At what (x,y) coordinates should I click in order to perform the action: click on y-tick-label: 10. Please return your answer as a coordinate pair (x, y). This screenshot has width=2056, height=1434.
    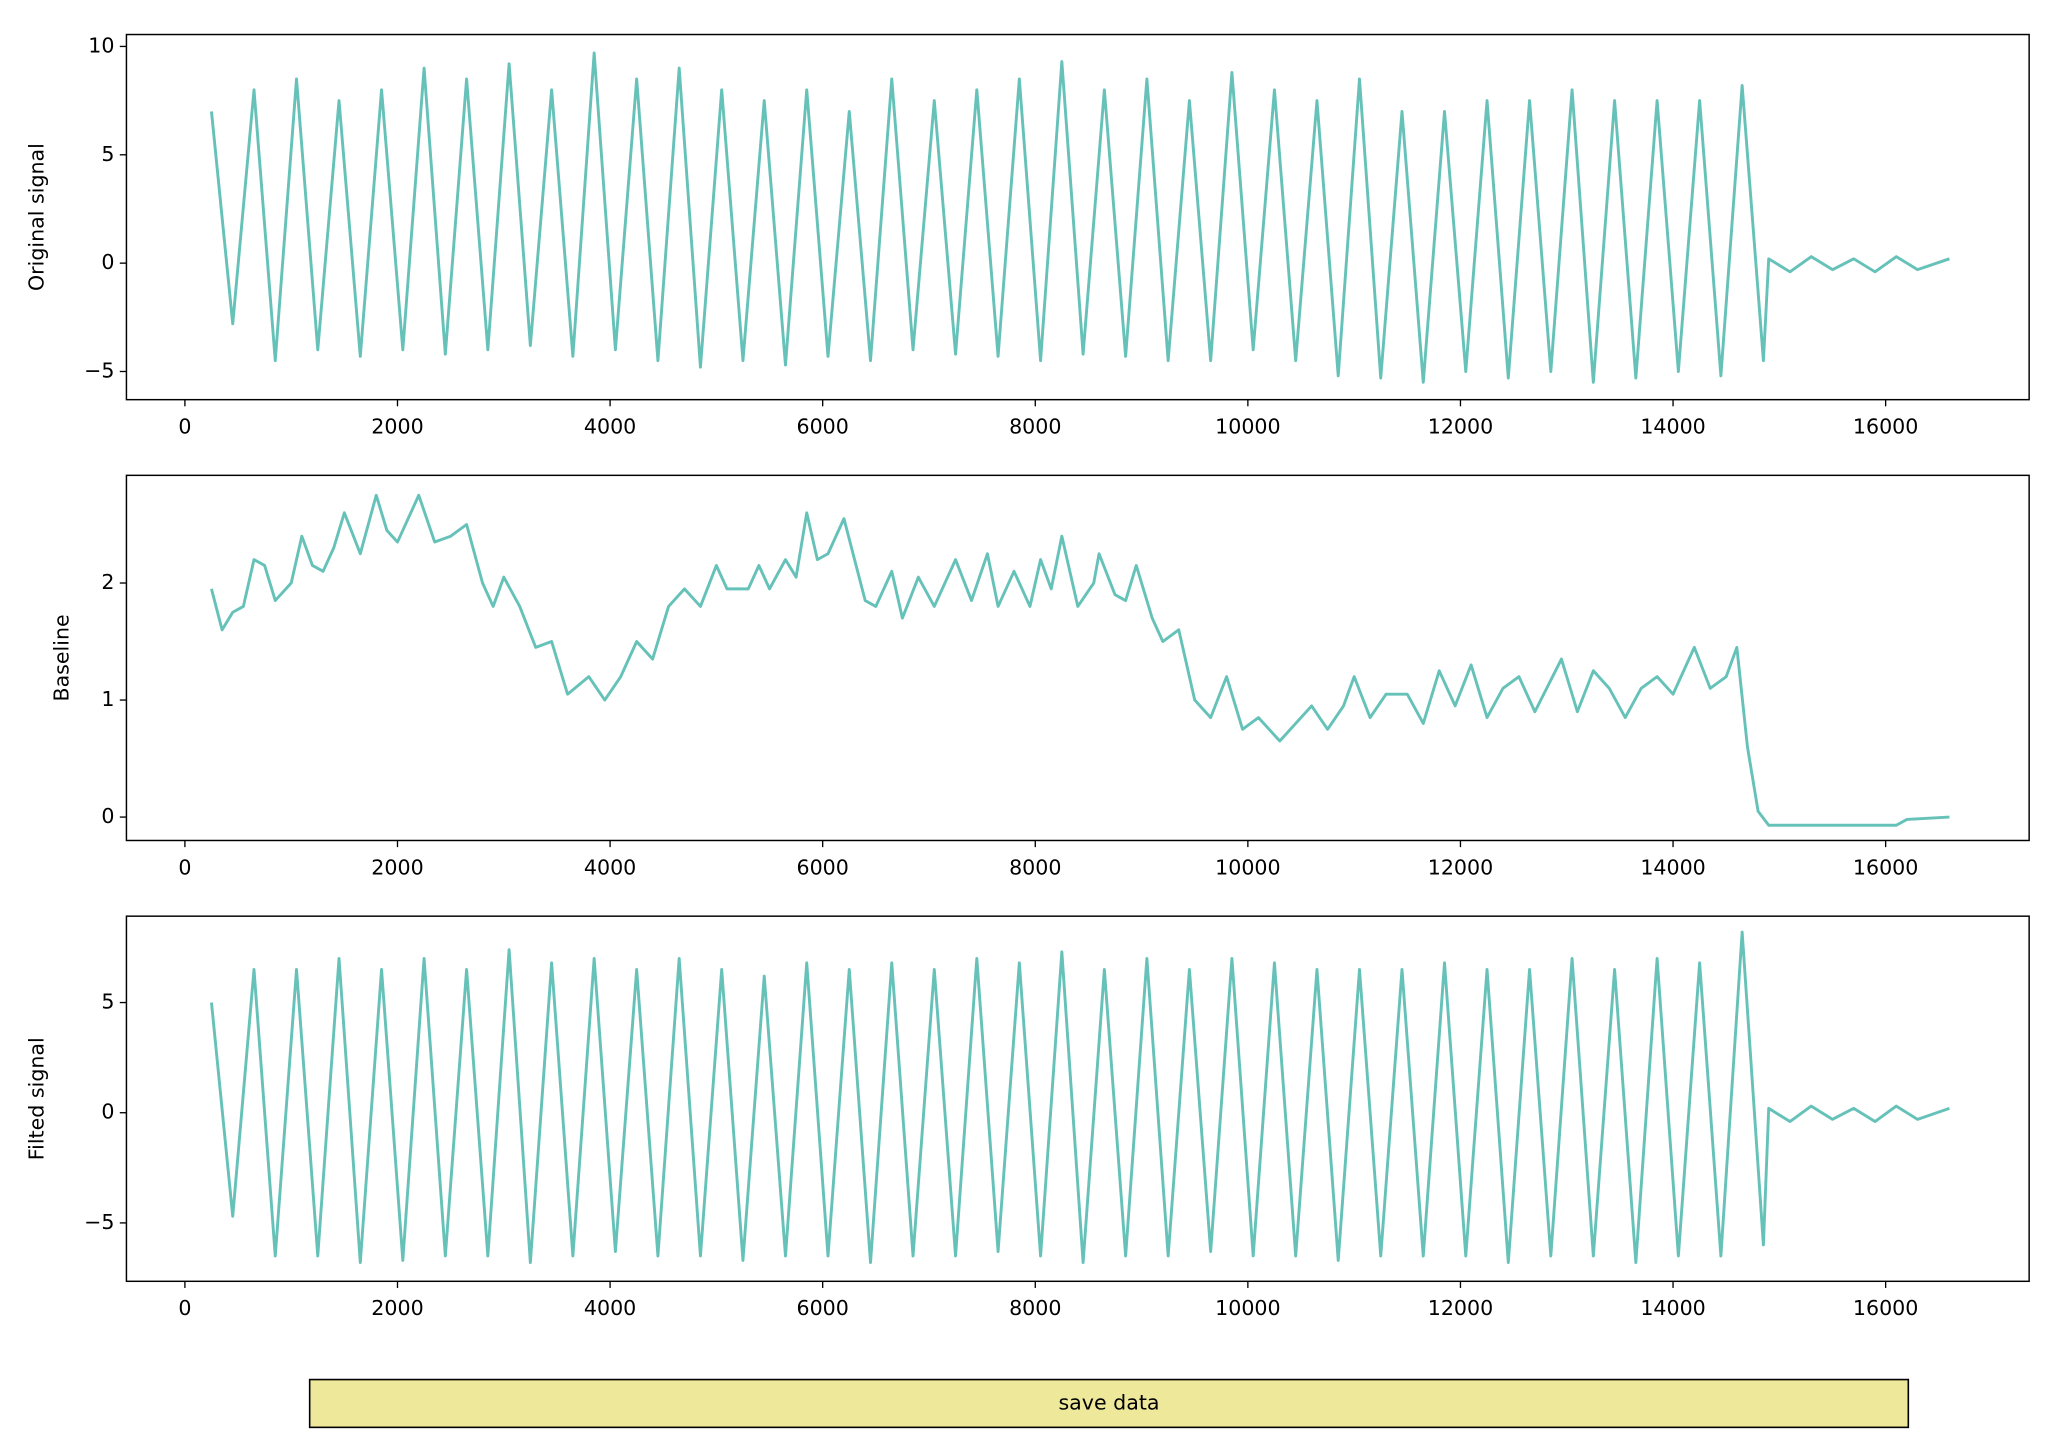
    Looking at the image, I should click on (101, 45).